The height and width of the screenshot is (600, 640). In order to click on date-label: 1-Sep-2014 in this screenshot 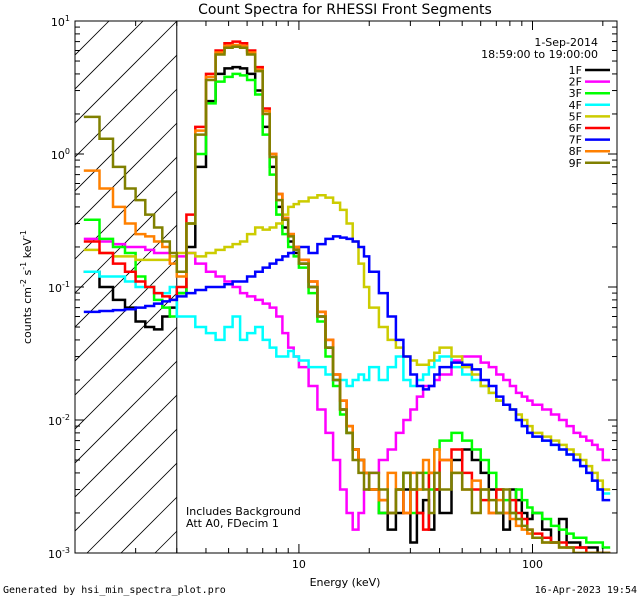, I will do `click(566, 42)`.